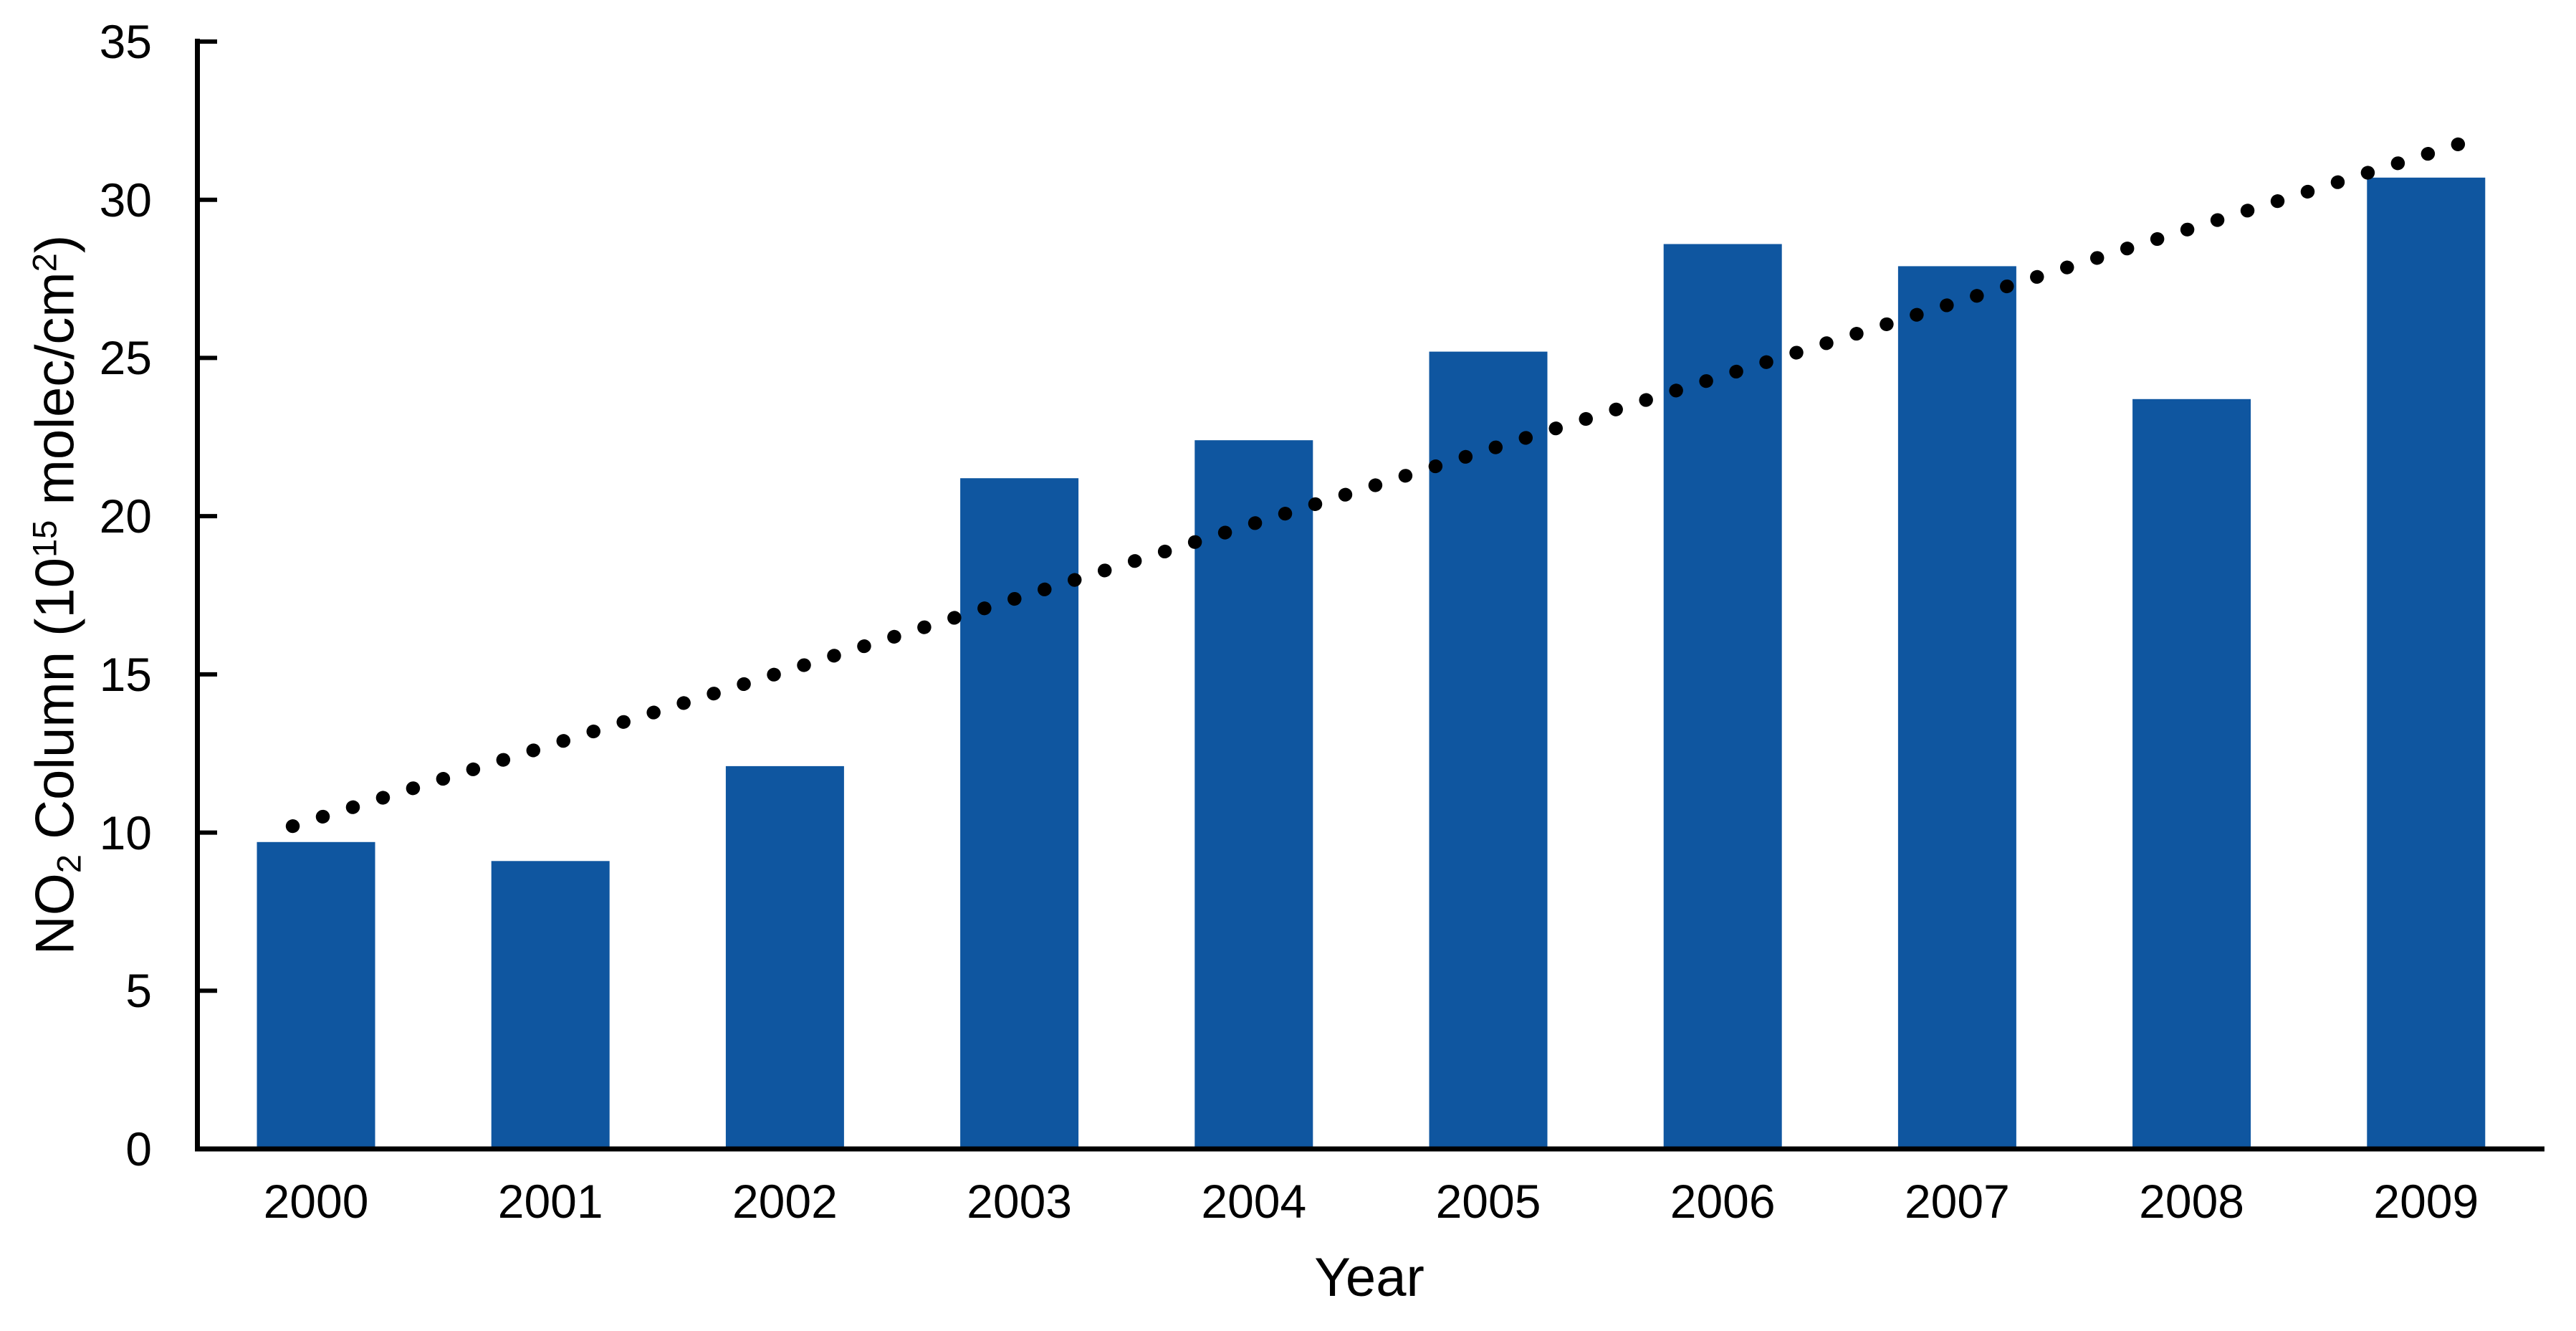 The image size is (2576, 1331). Describe the element at coordinates (125, 832) in the screenshot. I see `y-tick-label-10: 10` at that location.